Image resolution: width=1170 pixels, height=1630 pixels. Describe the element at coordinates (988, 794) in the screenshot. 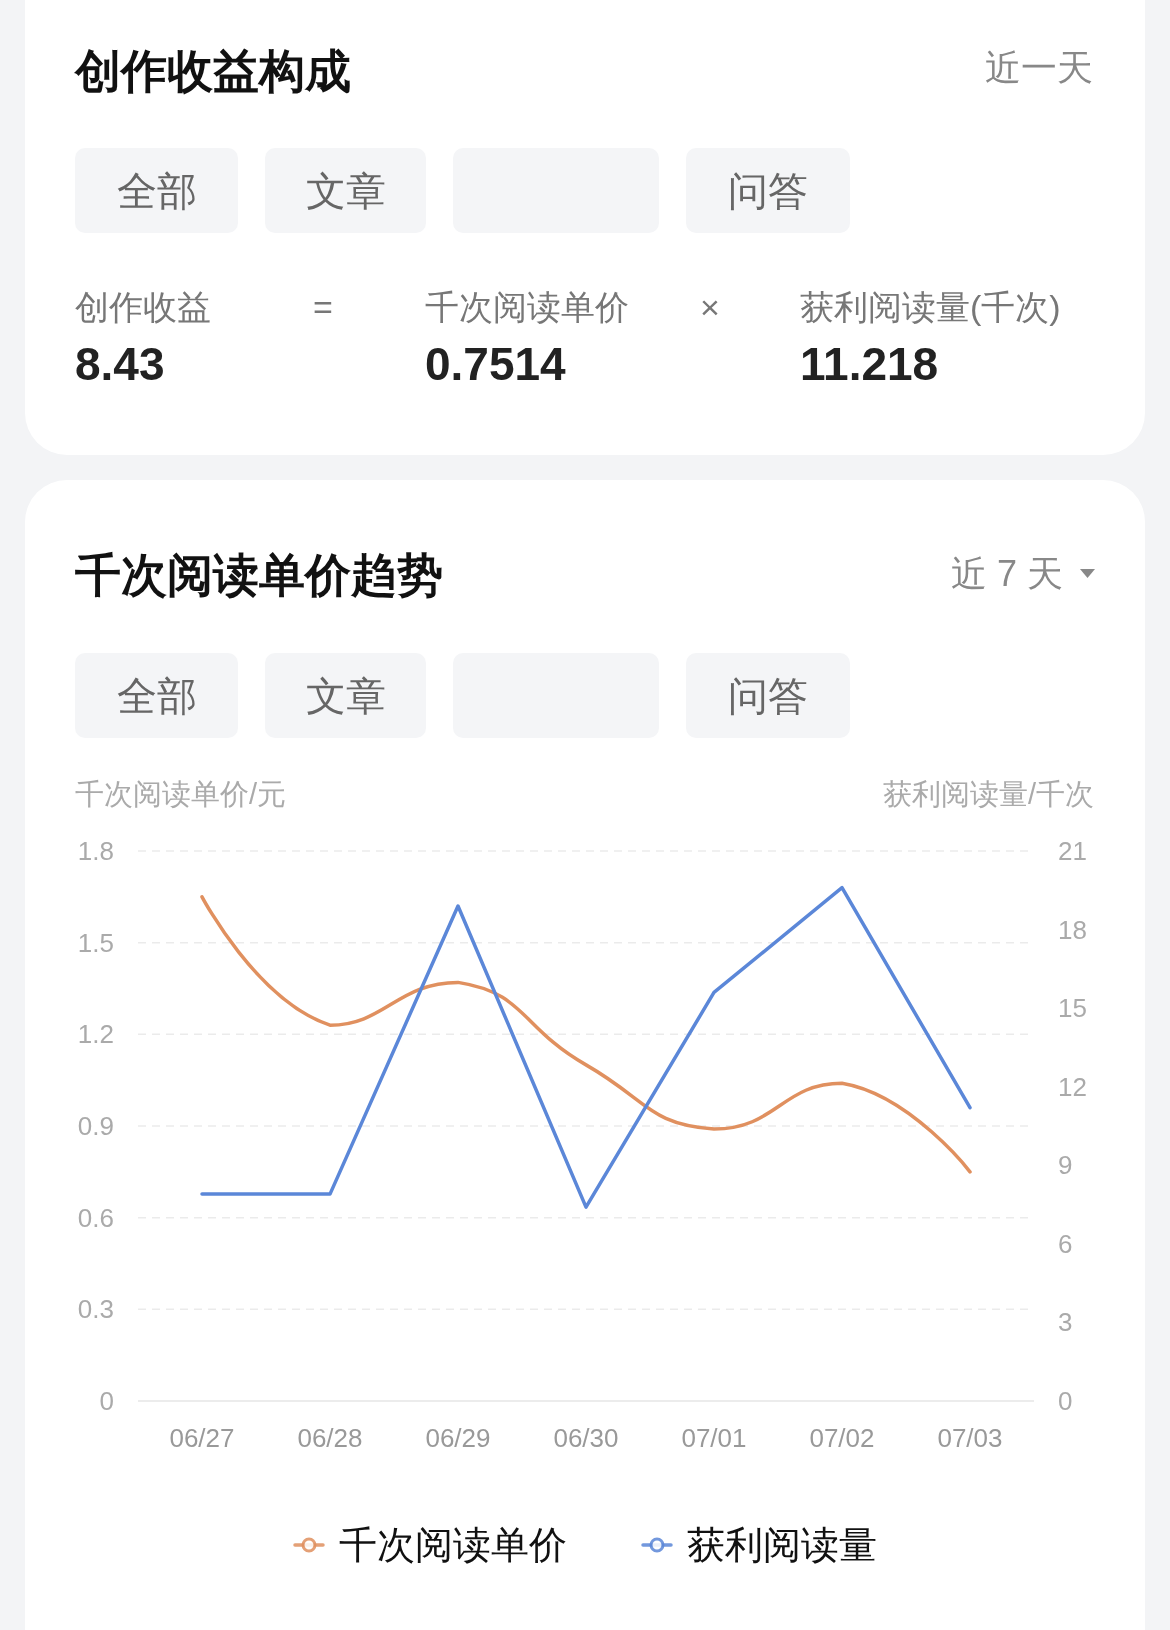

I see `y2-axis-title: 获利阅读量/千次` at that location.